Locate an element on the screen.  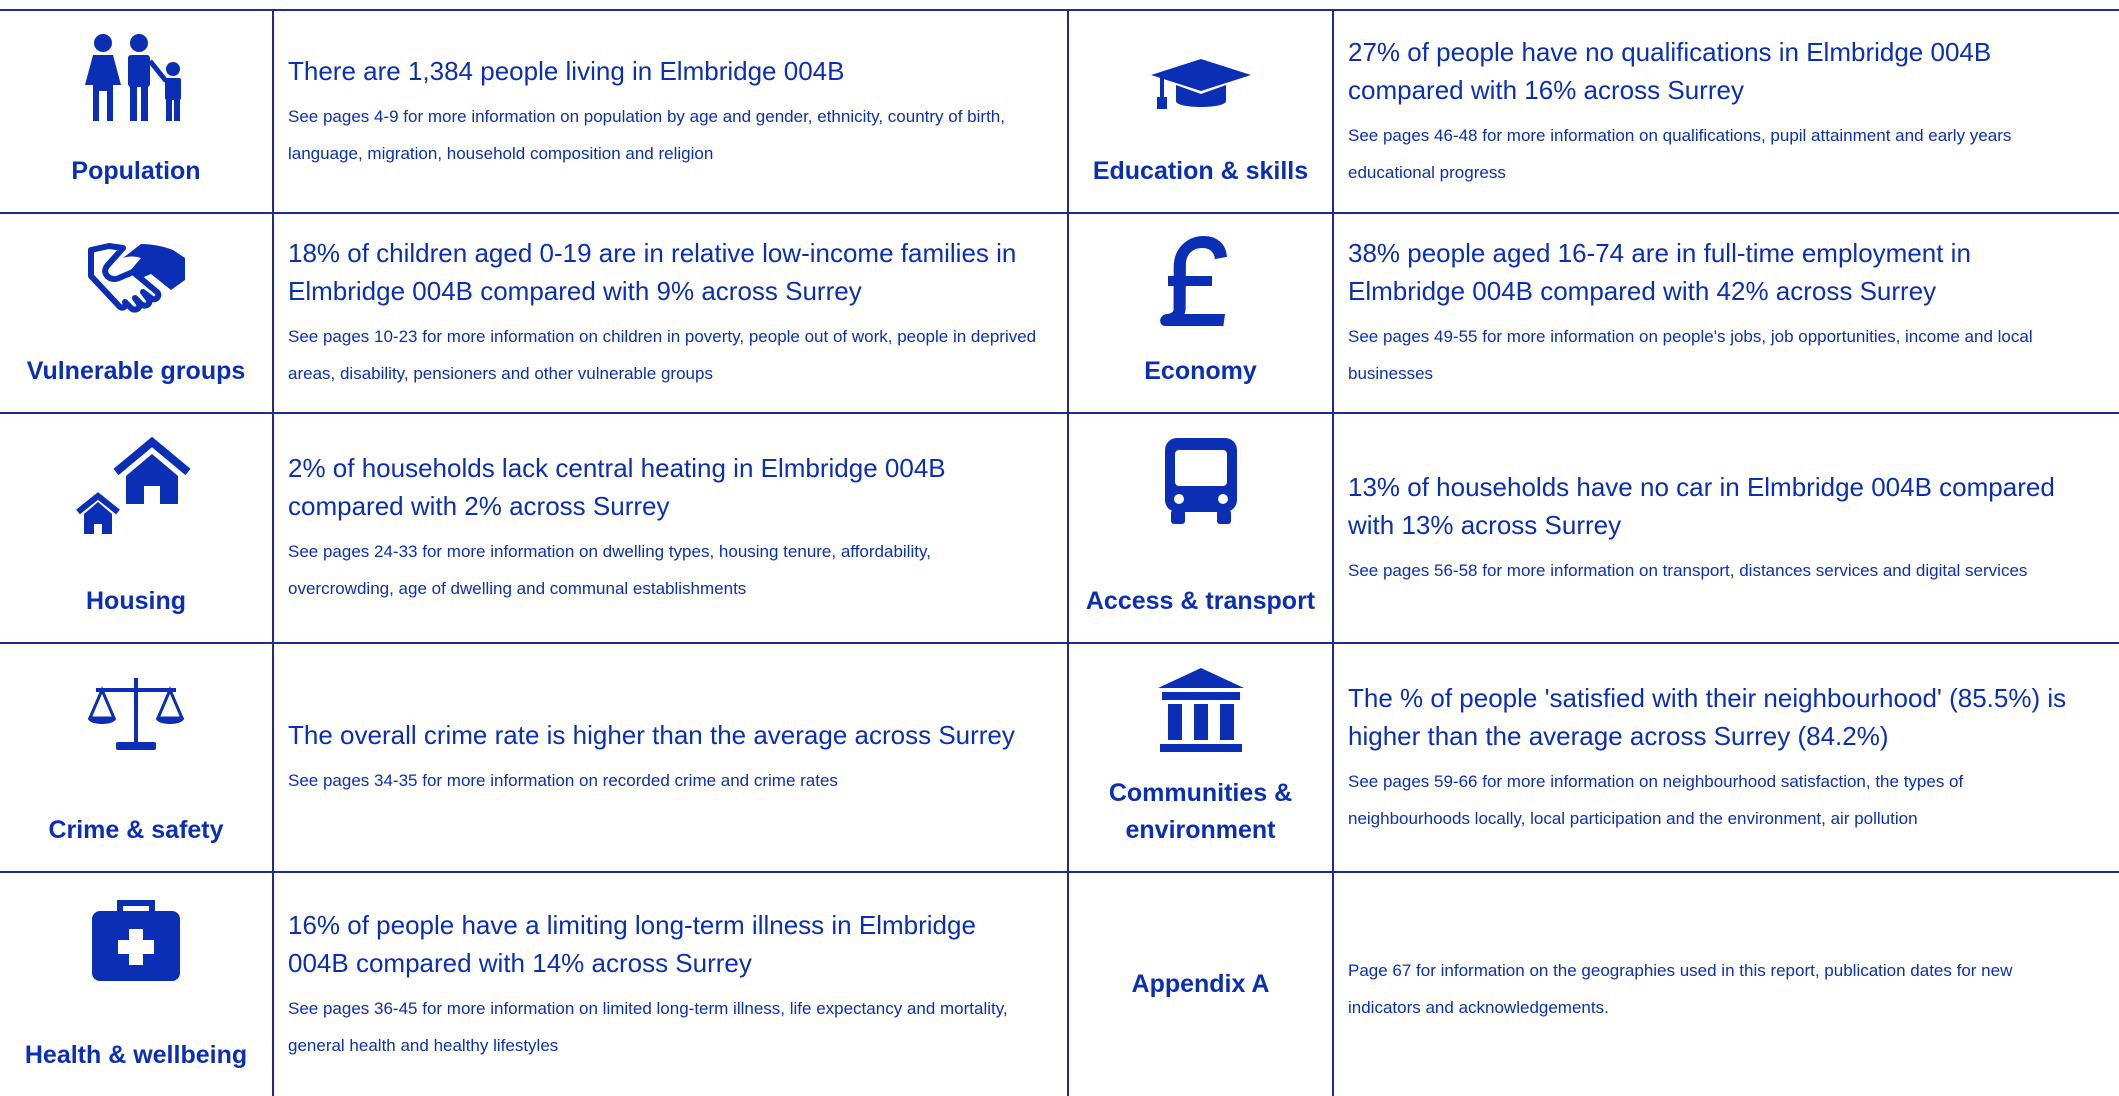
population-icon is located at coordinates (133, 77).